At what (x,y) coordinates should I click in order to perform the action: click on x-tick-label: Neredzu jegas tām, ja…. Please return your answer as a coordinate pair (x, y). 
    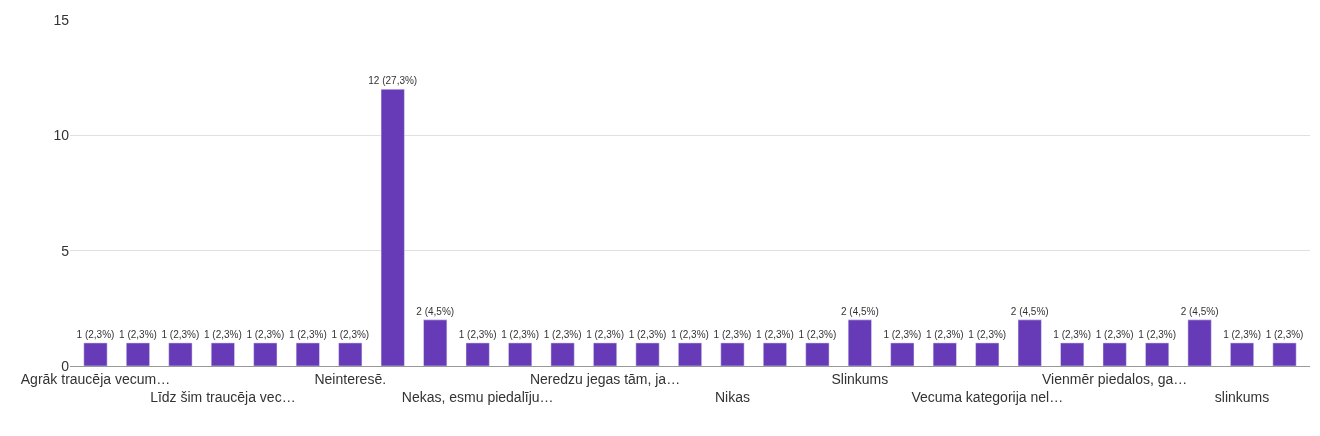
    Looking at the image, I should click on (605, 378).